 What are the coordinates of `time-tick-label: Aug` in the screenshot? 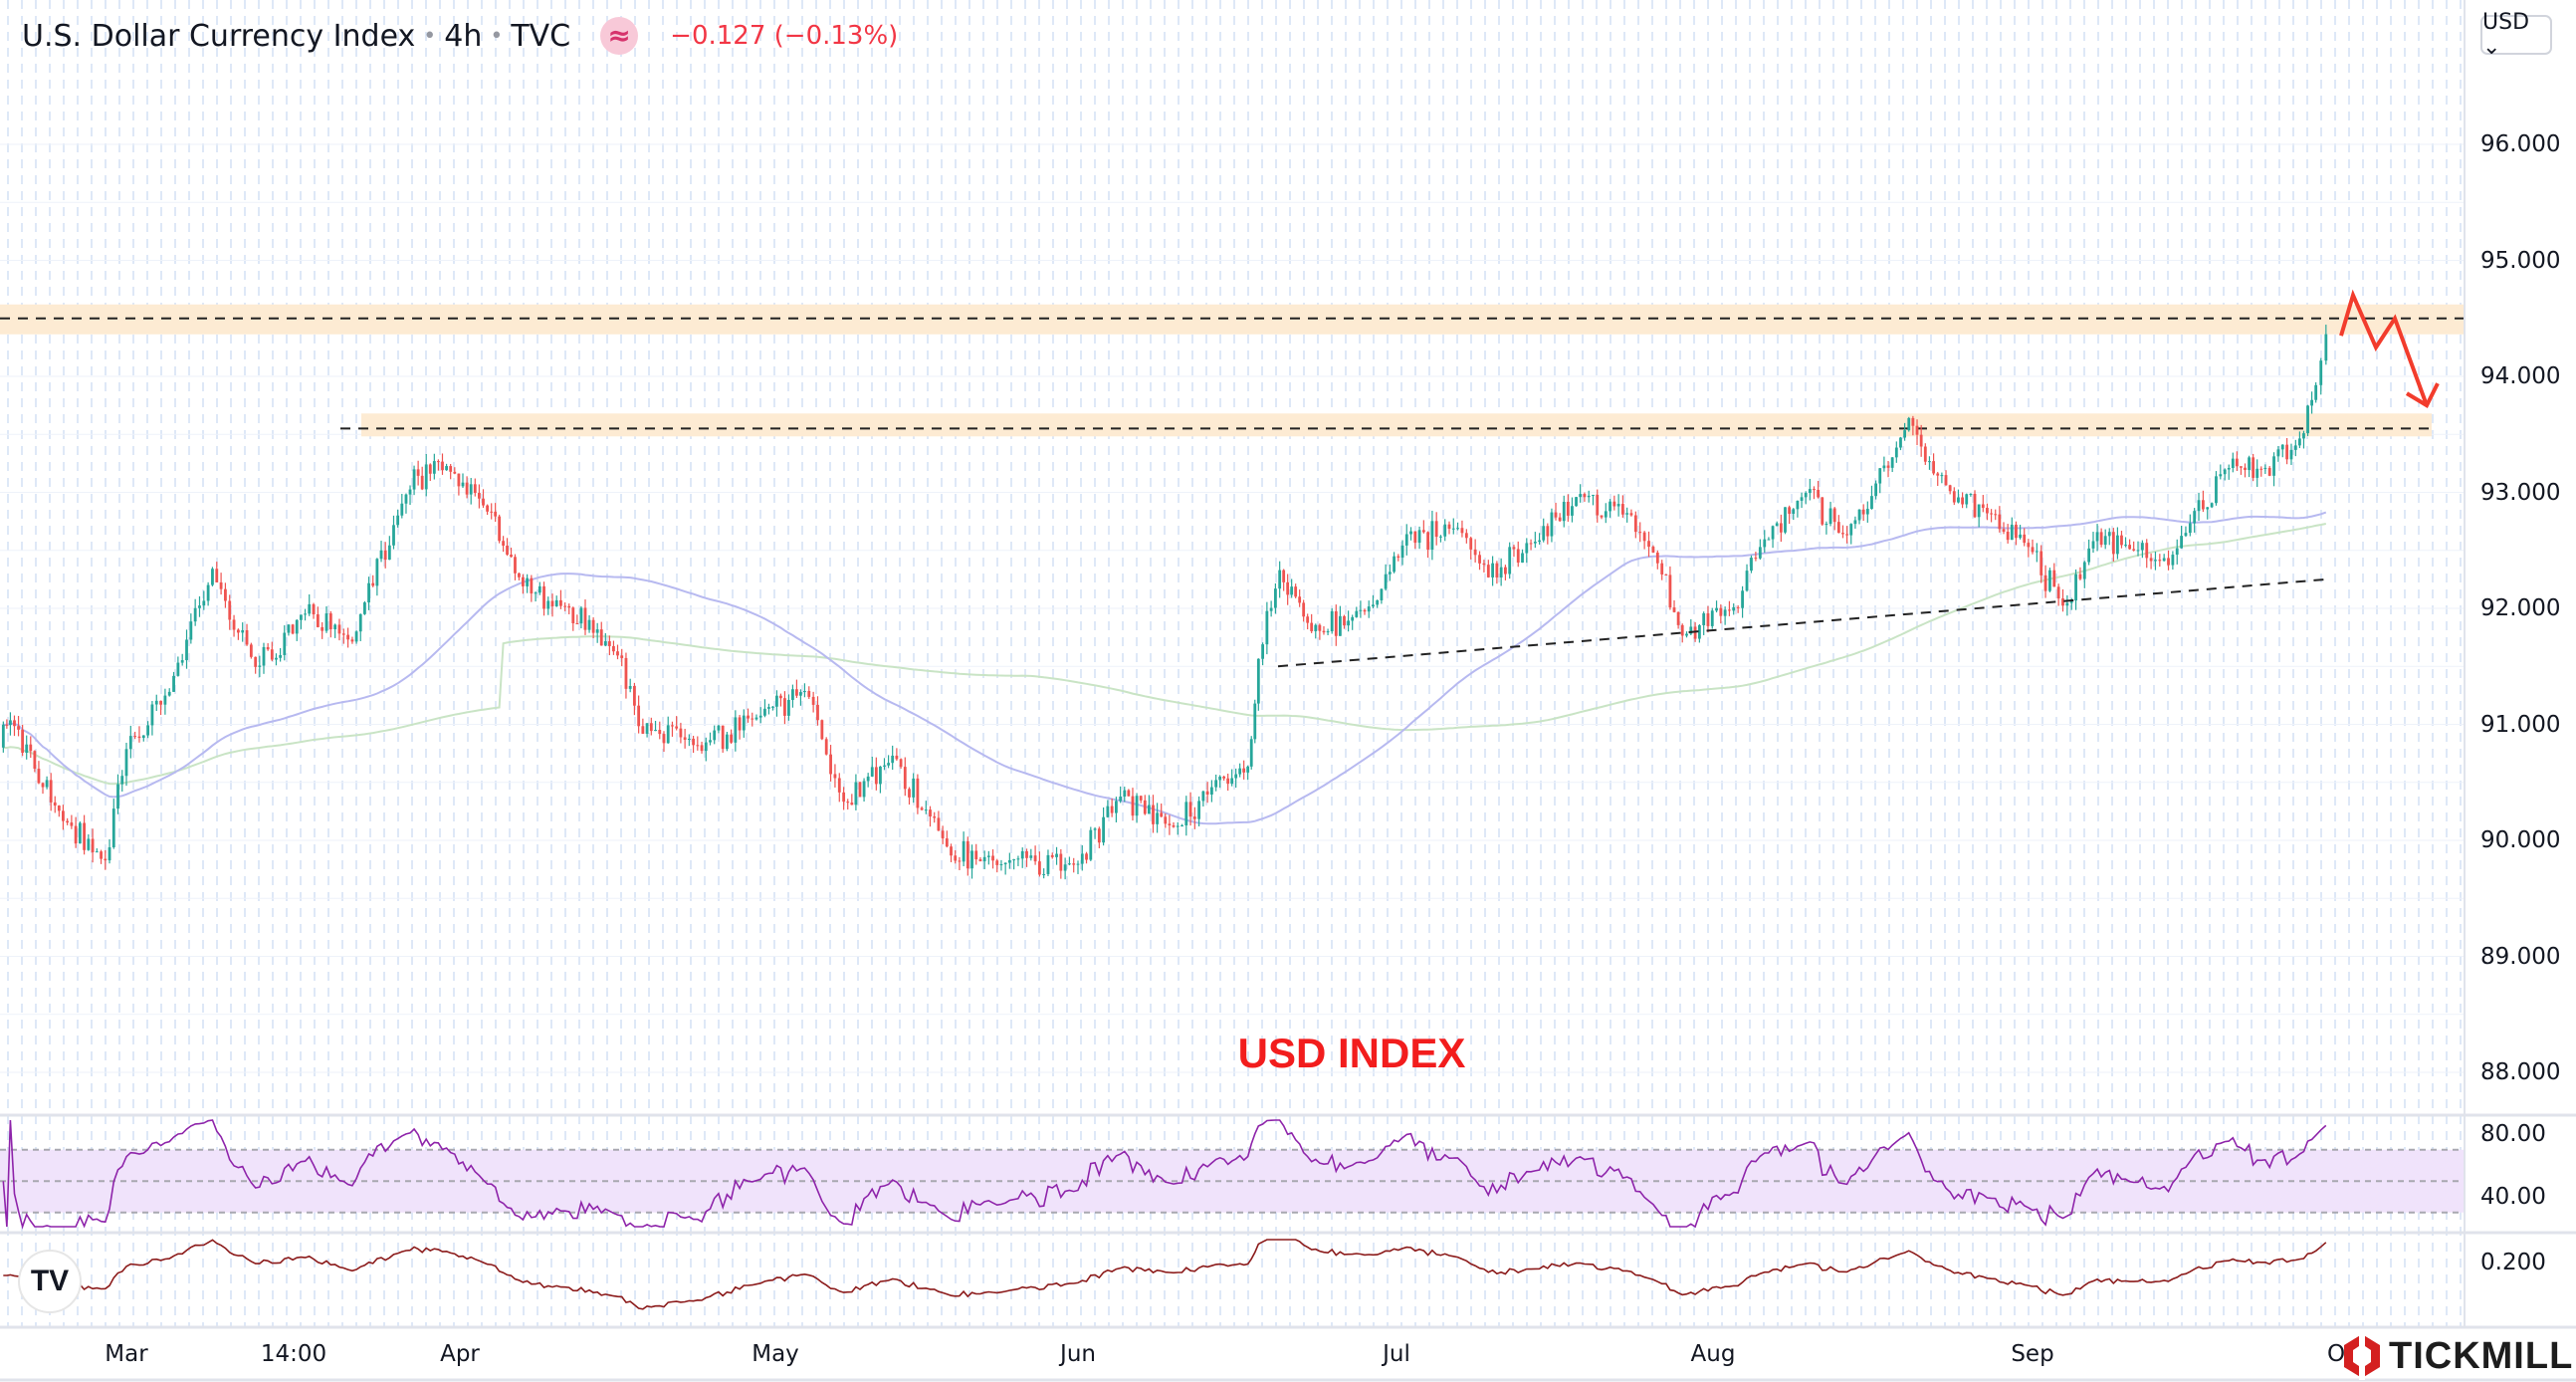 It's located at (1713, 1354).